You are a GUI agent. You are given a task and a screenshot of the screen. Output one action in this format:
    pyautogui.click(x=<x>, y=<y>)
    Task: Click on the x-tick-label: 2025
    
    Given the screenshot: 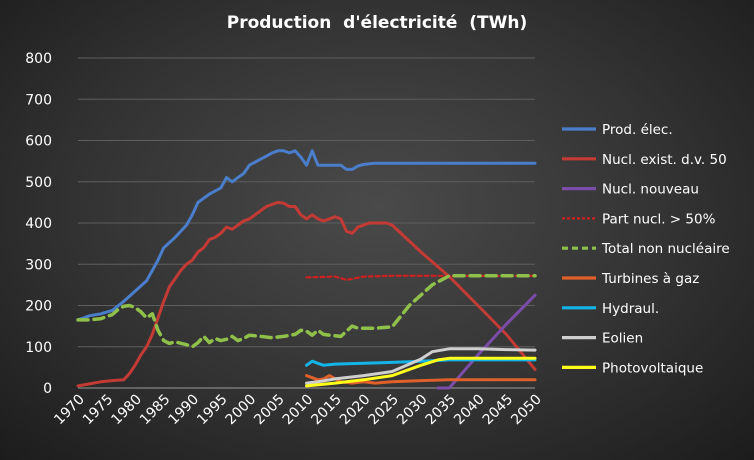 What is the action you would take?
    pyautogui.click(x=384, y=410)
    